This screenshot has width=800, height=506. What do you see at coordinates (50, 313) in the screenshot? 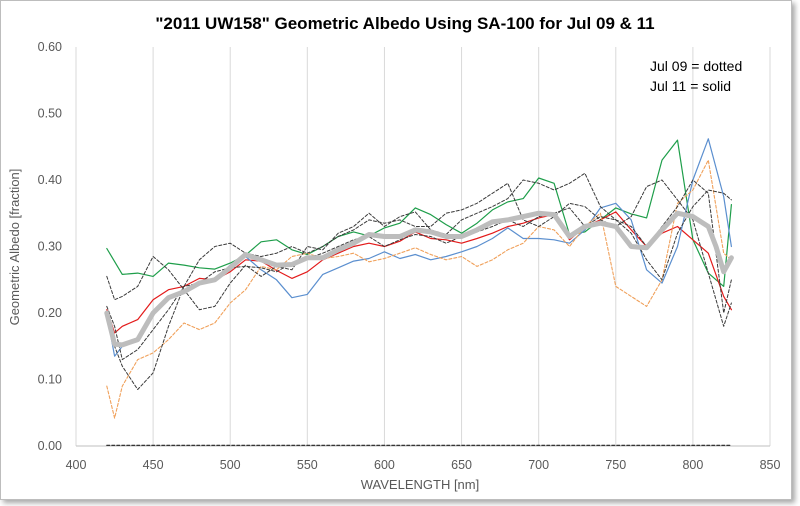
I see `y-tick-label: 0.20` at bounding box center [50, 313].